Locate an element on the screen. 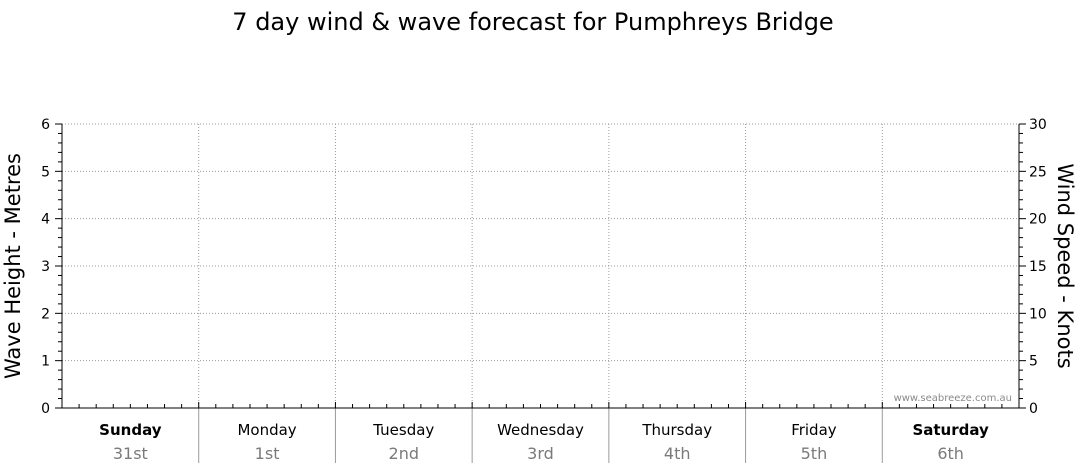  day-date-label: 31st is located at coordinates (130, 453).